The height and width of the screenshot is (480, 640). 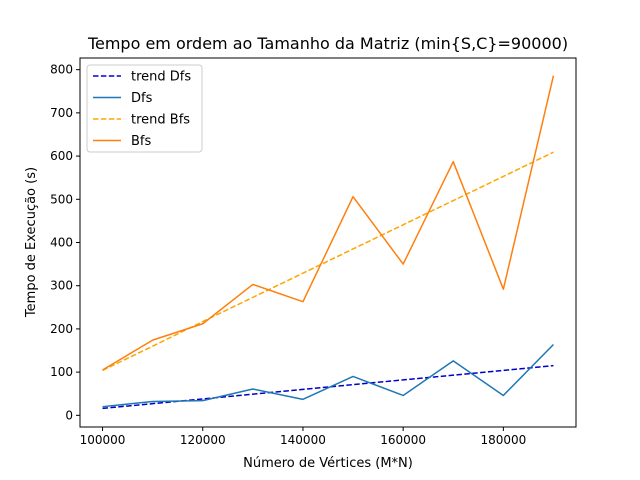 What do you see at coordinates (61, 372) in the screenshot?
I see `y-tick-label: 100` at bounding box center [61, 372].